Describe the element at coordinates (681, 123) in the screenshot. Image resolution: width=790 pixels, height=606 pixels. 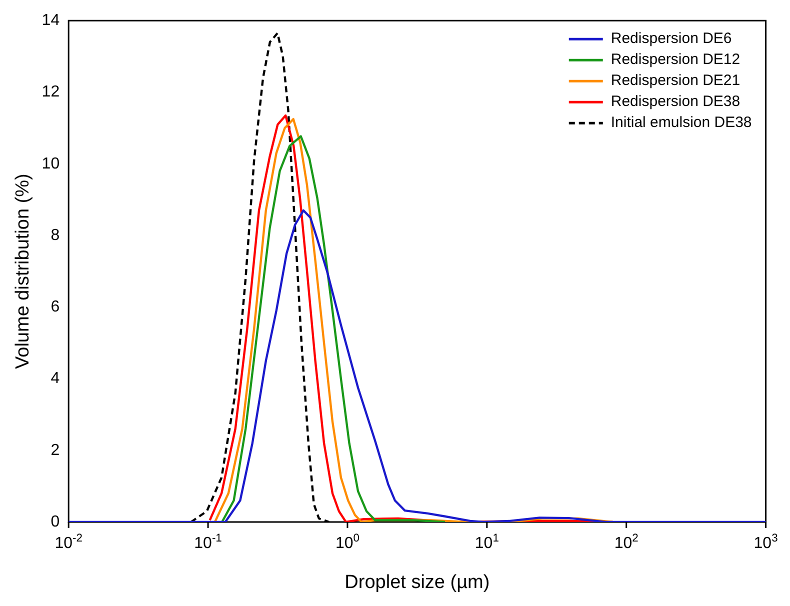
I see `legend-label: Initial emulsion DE38` at that location.